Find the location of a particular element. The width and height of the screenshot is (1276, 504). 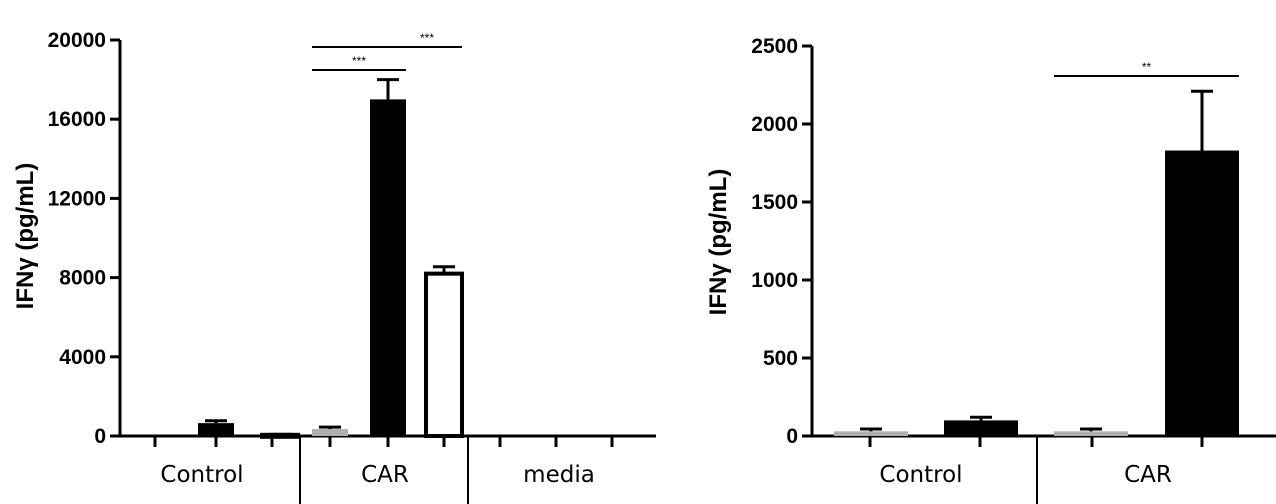

y-tick-label: 4000 is located at coordinates (82, 357).